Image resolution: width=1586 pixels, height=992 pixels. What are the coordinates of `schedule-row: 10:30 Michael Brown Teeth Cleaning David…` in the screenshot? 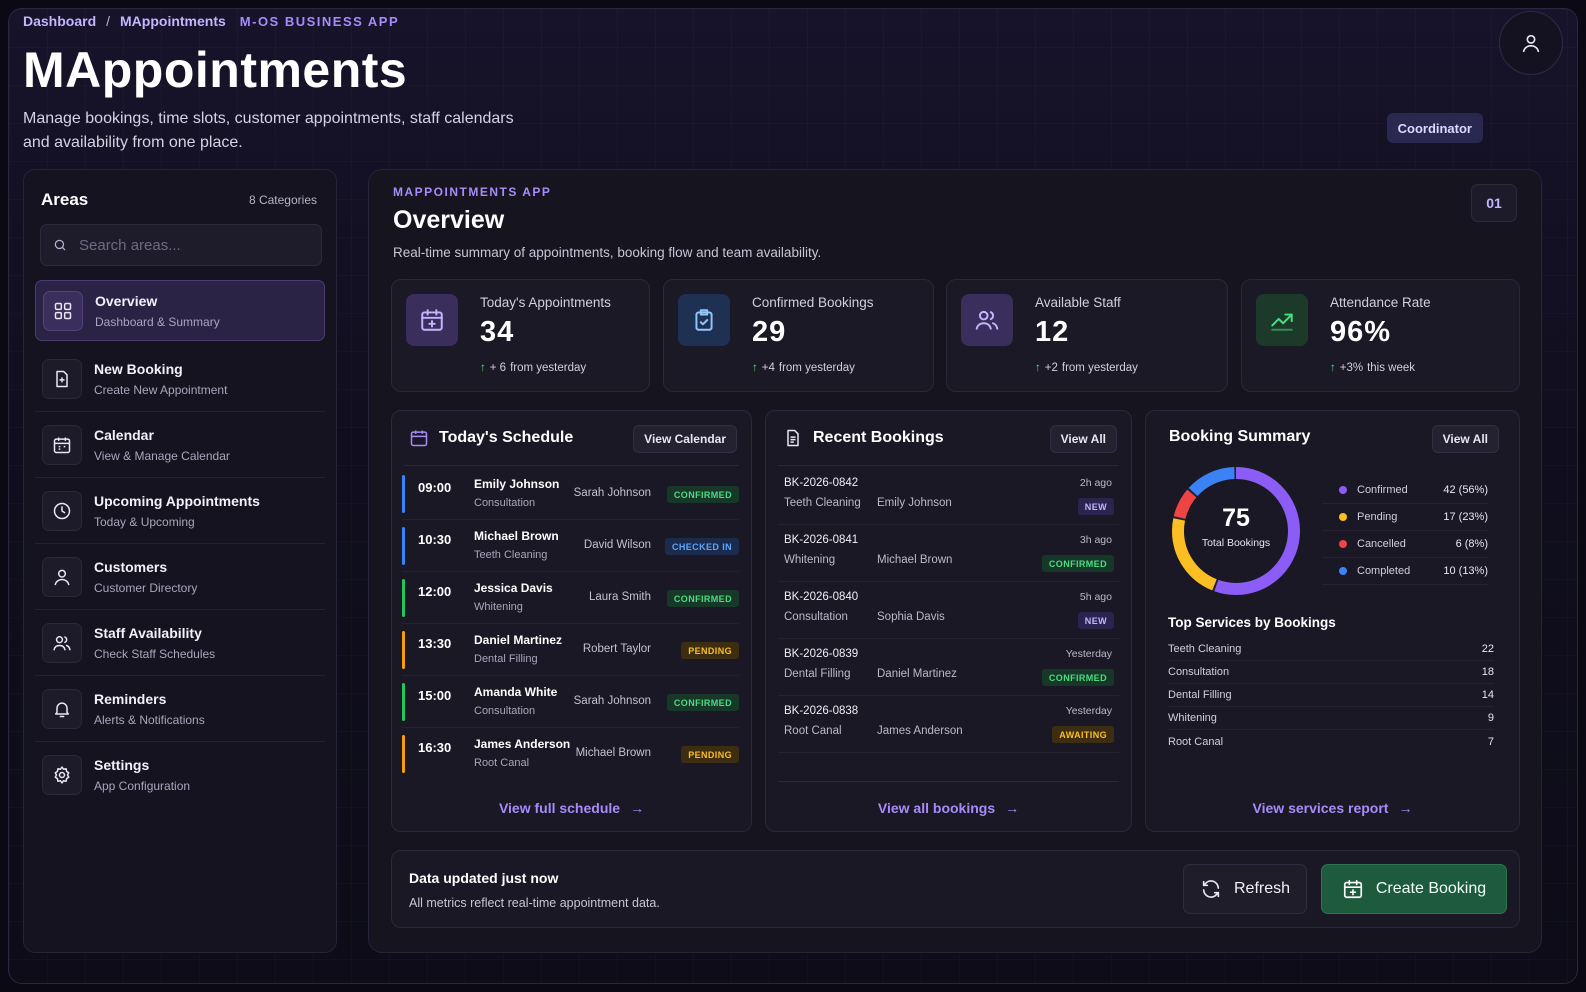 It's located at (570, 546).